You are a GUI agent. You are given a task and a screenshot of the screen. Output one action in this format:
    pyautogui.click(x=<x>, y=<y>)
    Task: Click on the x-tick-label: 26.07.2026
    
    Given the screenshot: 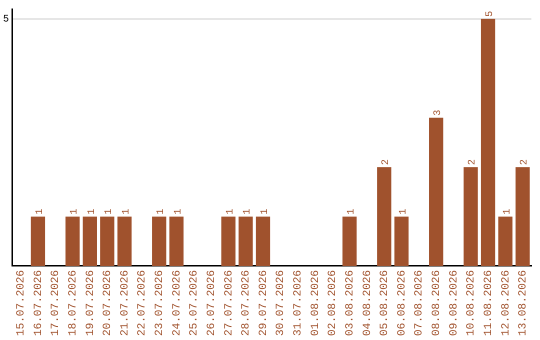 What is the action you would take?
    pyautogui.click(x=212, y=303)
    